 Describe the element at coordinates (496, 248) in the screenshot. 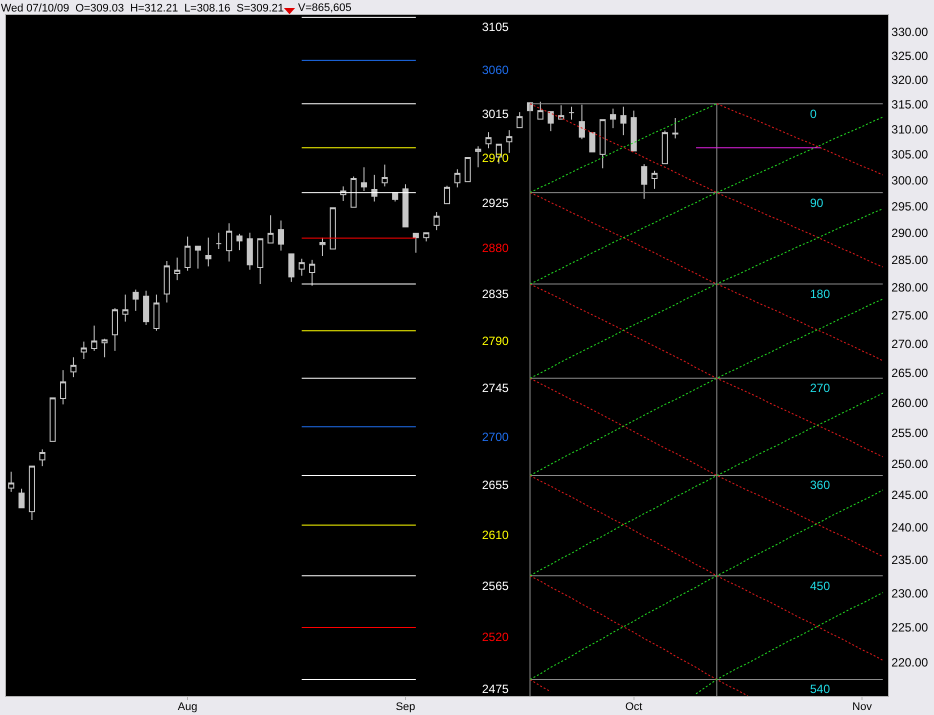

I see `annotation: 2880` at that location.